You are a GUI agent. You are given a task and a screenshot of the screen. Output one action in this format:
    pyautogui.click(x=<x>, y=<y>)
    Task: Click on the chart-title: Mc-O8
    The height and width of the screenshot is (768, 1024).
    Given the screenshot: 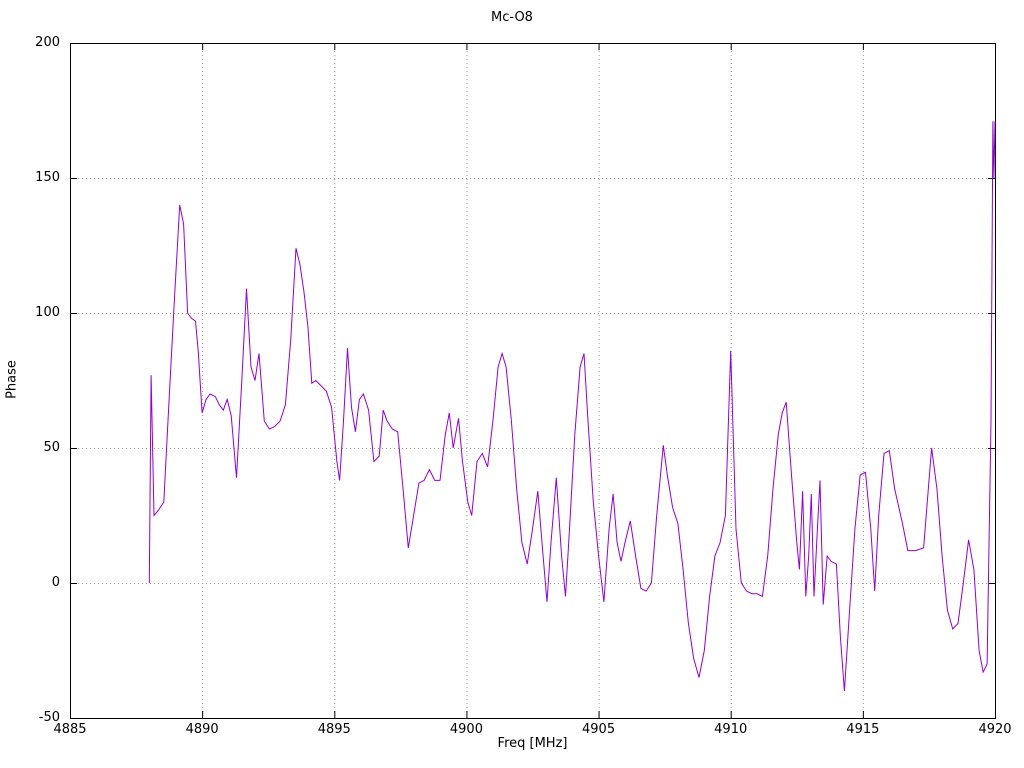 What is the action you would take?
    pyautogui.click(x=512, y=17)
    